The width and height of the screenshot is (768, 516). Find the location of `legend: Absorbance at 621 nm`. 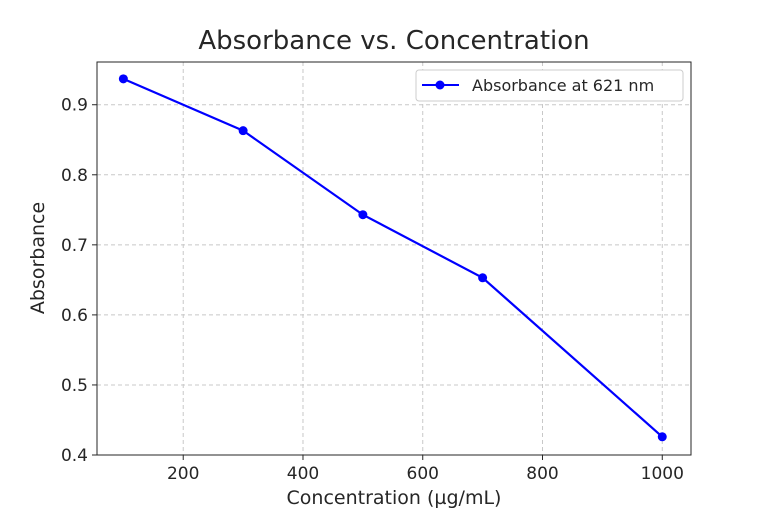

legend: Absorbance at 621 nm is located at coordinates (549, 85).